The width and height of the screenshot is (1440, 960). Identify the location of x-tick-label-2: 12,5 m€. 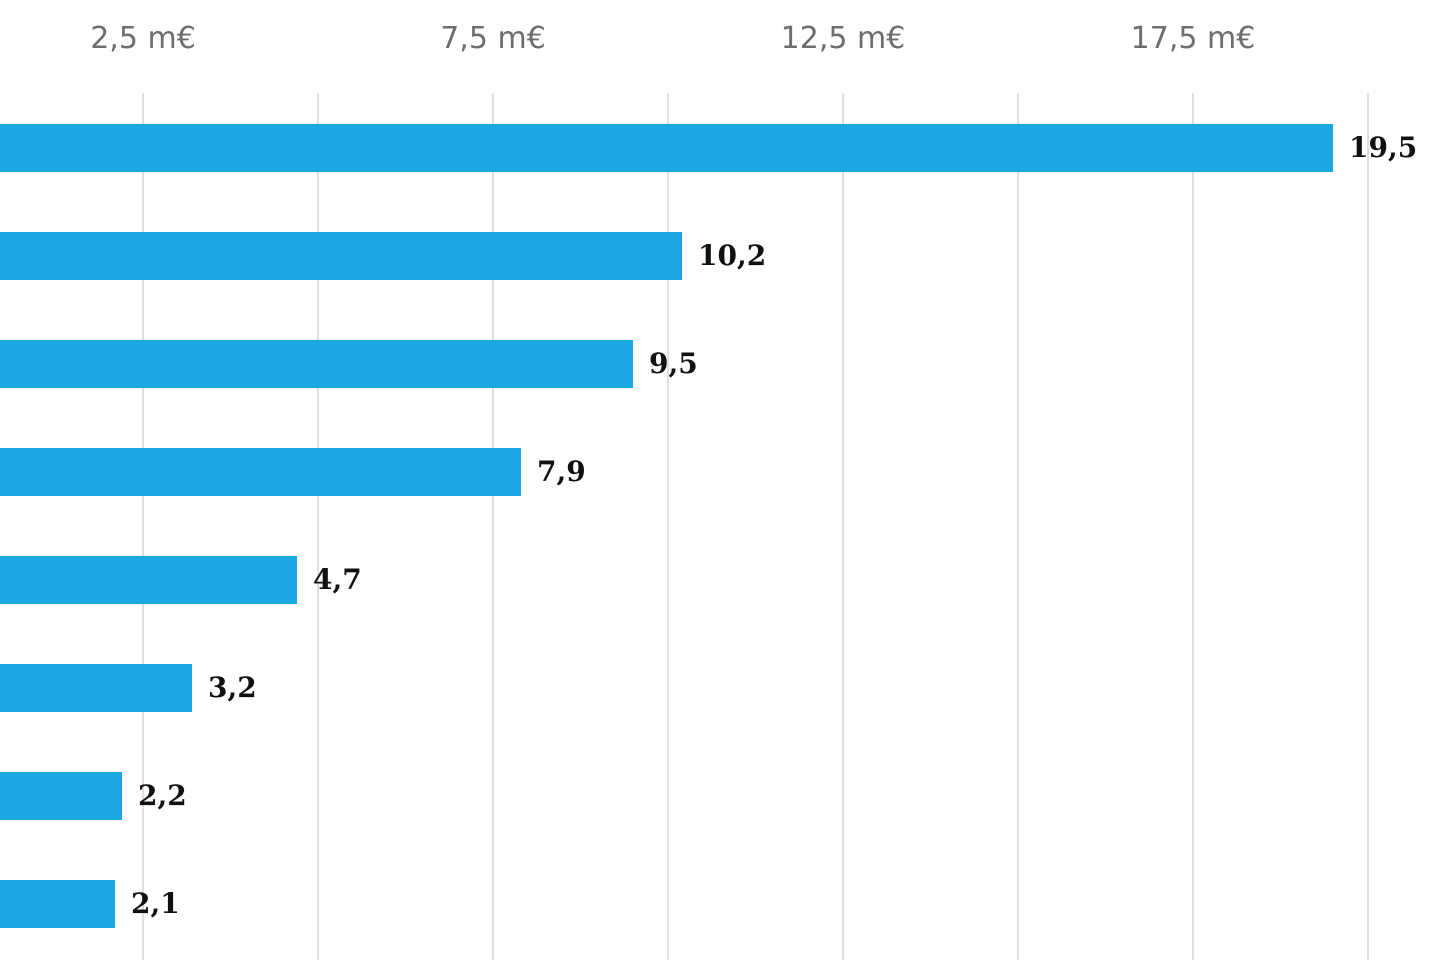
(843, 38).